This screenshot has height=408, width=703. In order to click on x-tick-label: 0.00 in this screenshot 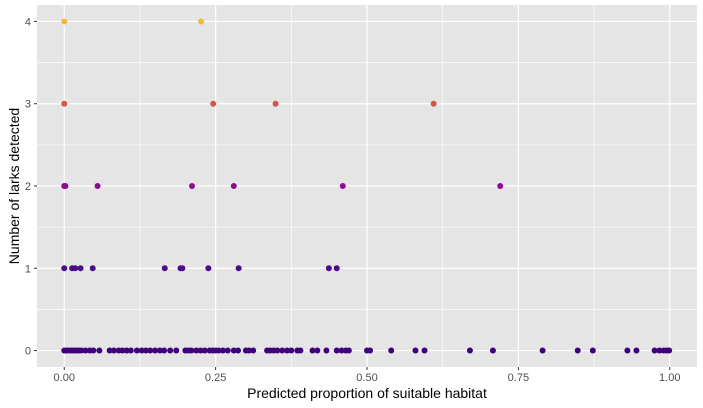, I will do `click(64, 378)`.